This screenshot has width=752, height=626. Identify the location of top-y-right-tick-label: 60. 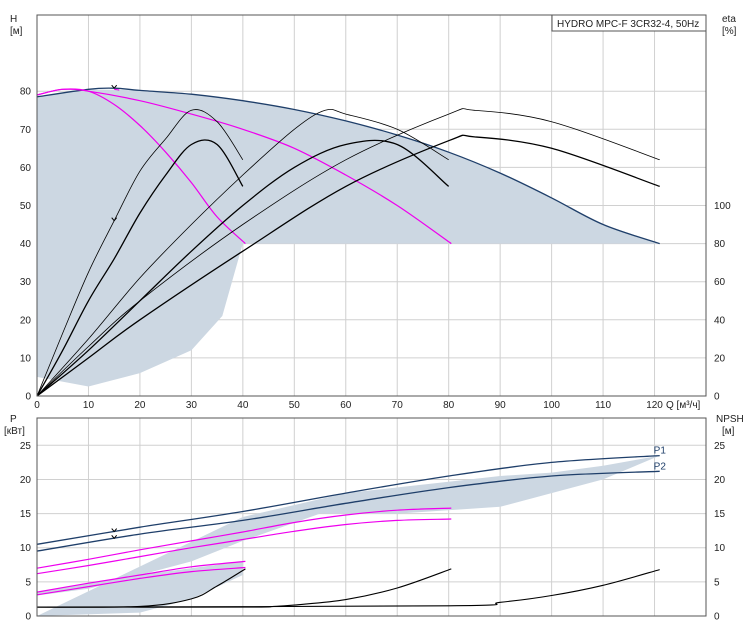
(720, 282).